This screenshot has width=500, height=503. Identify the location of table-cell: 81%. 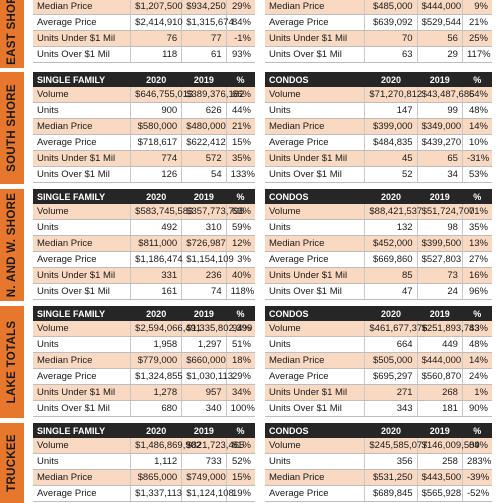
(240, 446).